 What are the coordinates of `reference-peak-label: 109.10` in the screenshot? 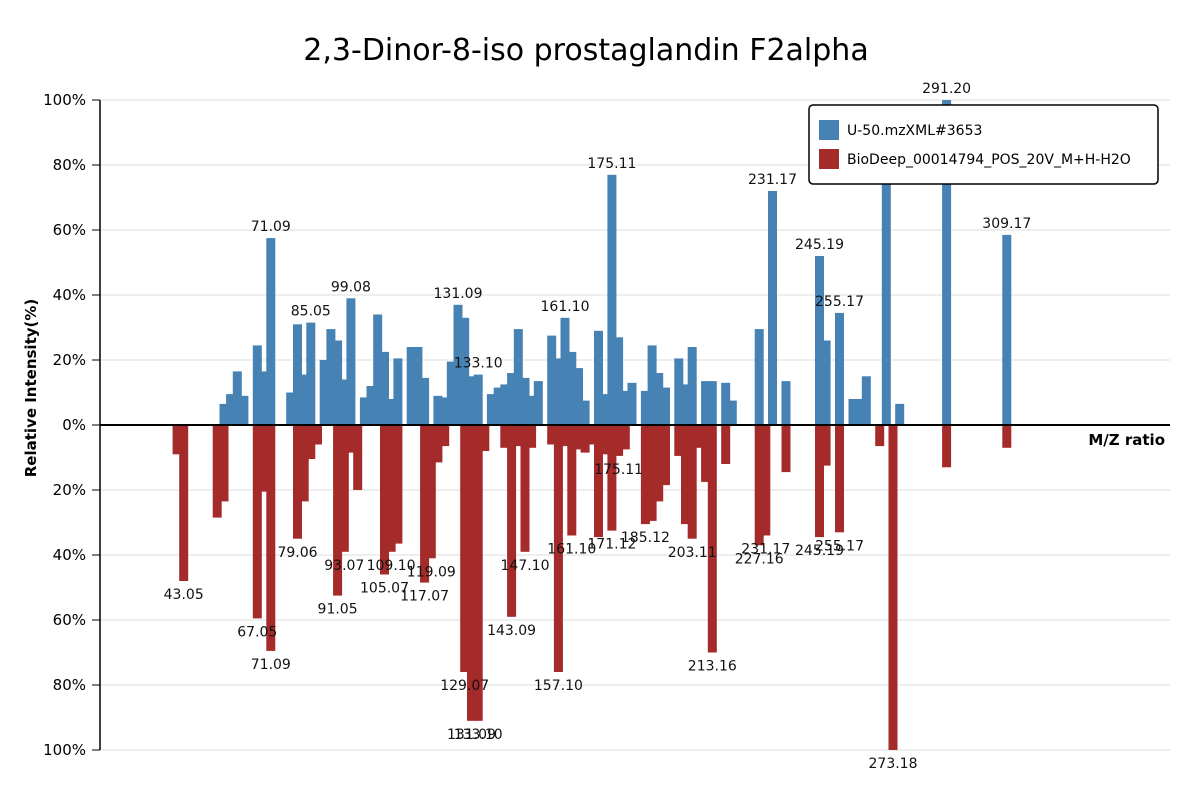 It's located at (391, 566).